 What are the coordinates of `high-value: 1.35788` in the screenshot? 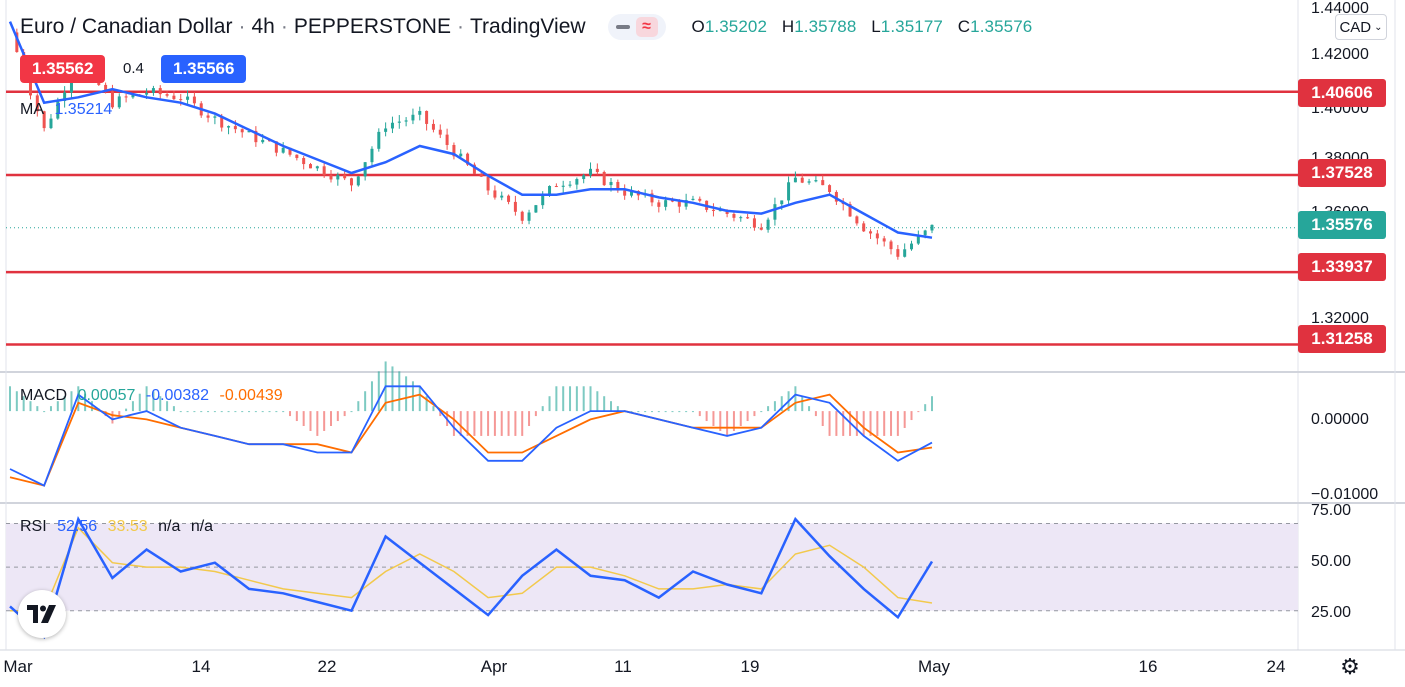 It's located at (825, 26).